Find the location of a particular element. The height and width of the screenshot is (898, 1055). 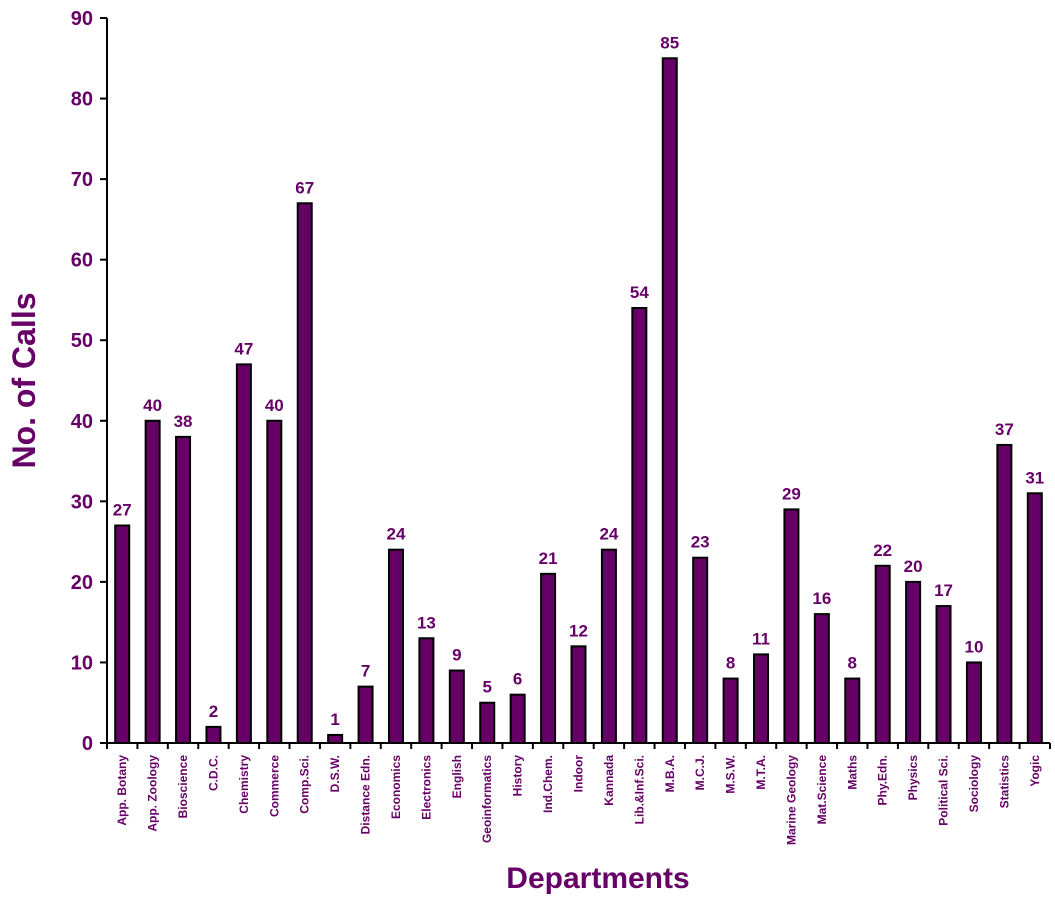

category-label: Maths is located at coordinates (852, 772).